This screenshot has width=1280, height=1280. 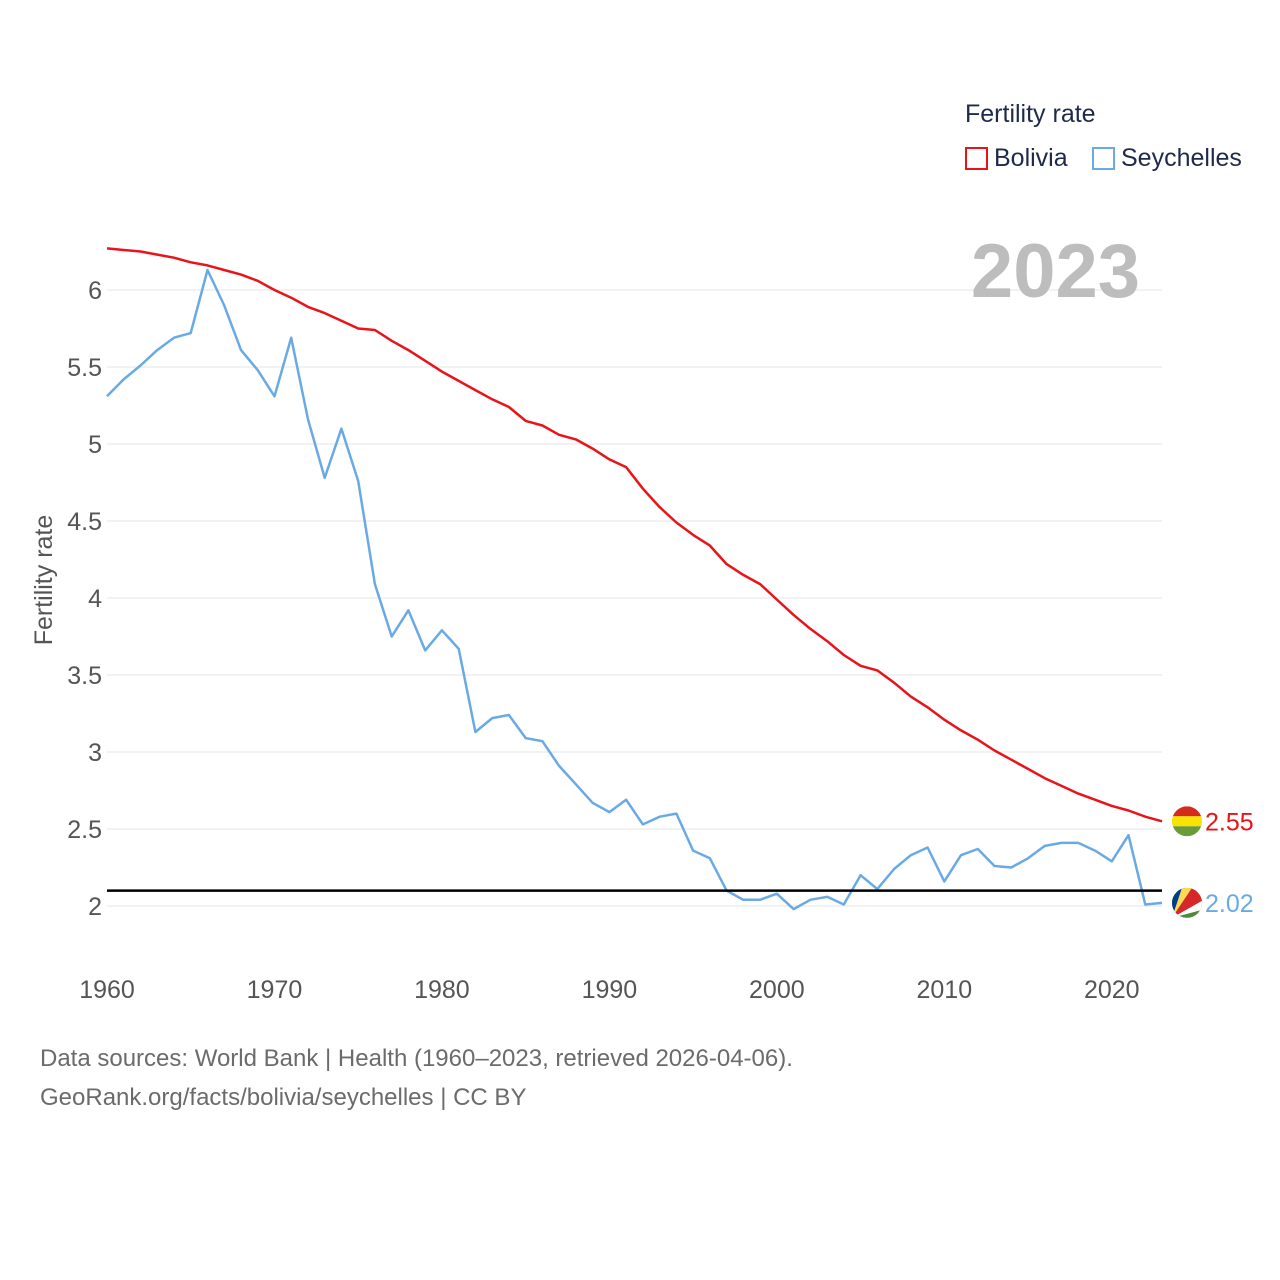 I want to click on y-tick-label: 3, so click(x=95, y=753).